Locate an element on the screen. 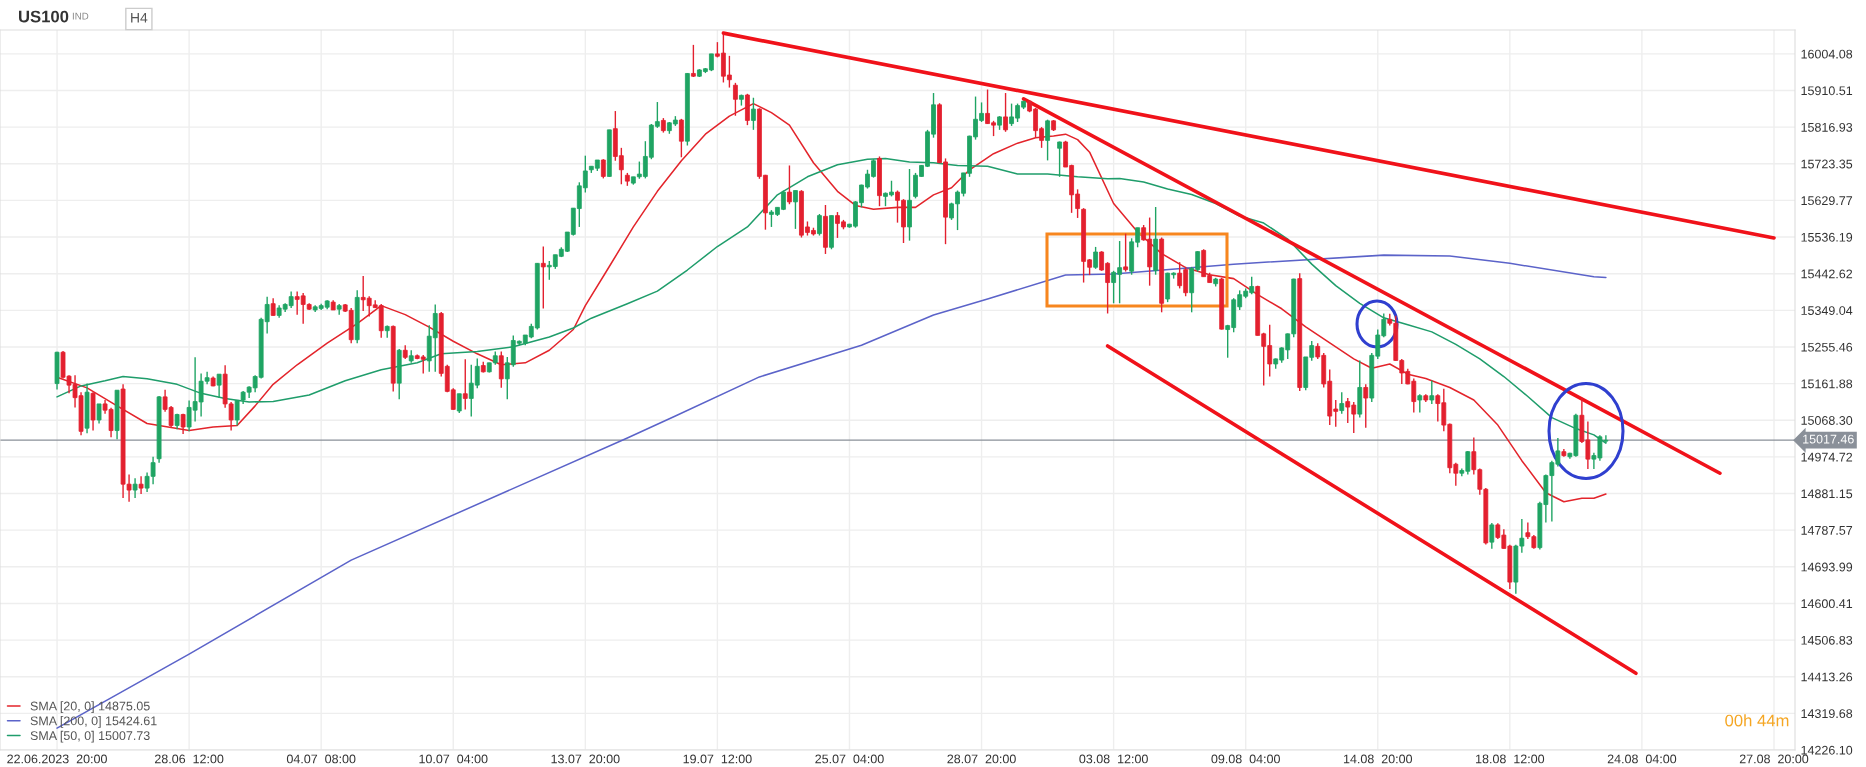  x-tick-label: 03.08 12:00 is located at coordinates (1113, 759).